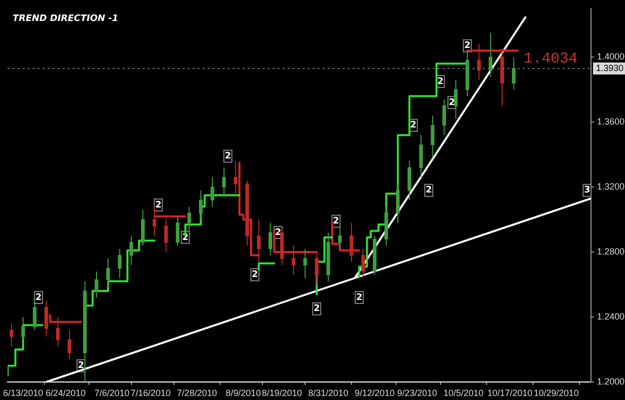 The width and height of the screenshot is (625, 400). Describe the element at coordinates (243, 393) in the screenshot. I see `x-tick-label: 8/9/2010` at that location.